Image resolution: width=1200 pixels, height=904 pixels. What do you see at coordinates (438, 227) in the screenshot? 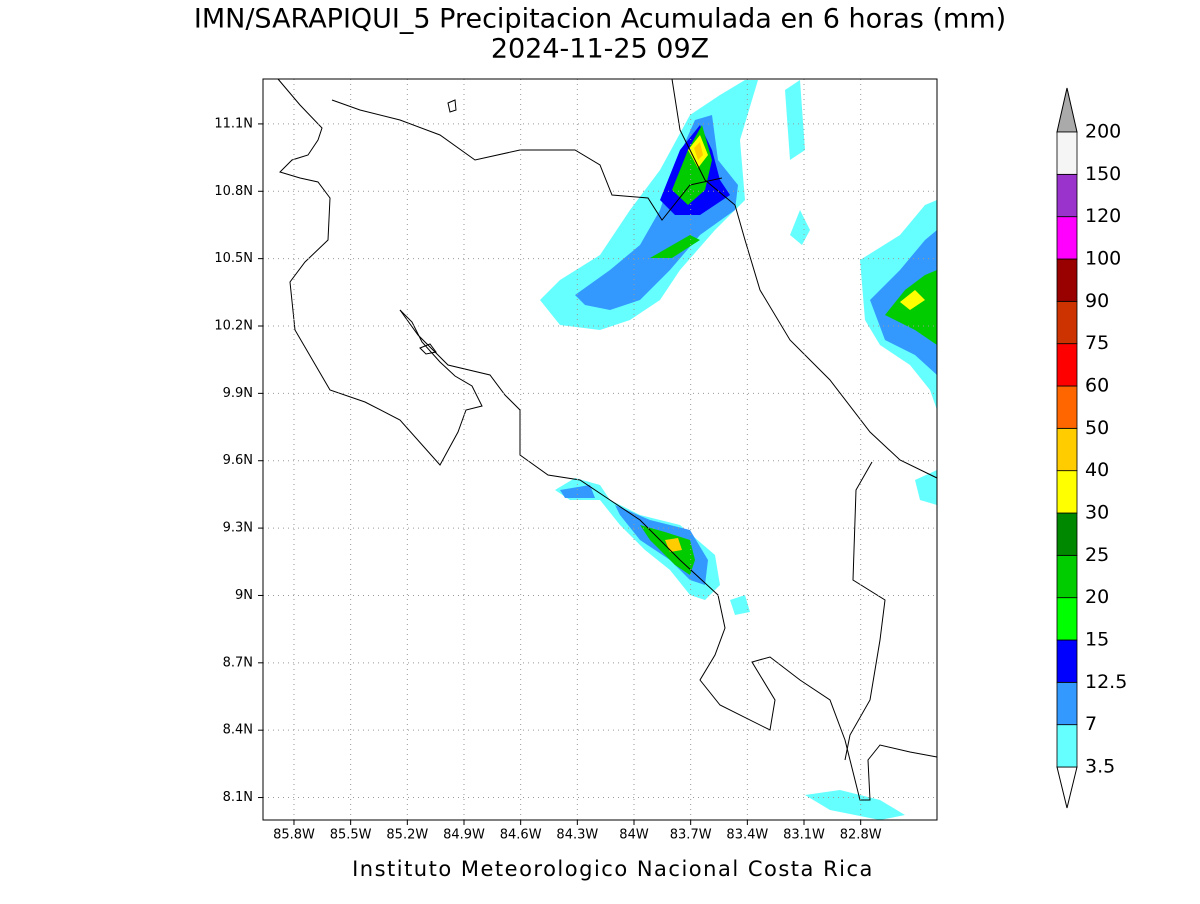
I see `island` at bounding box center [438, 227].